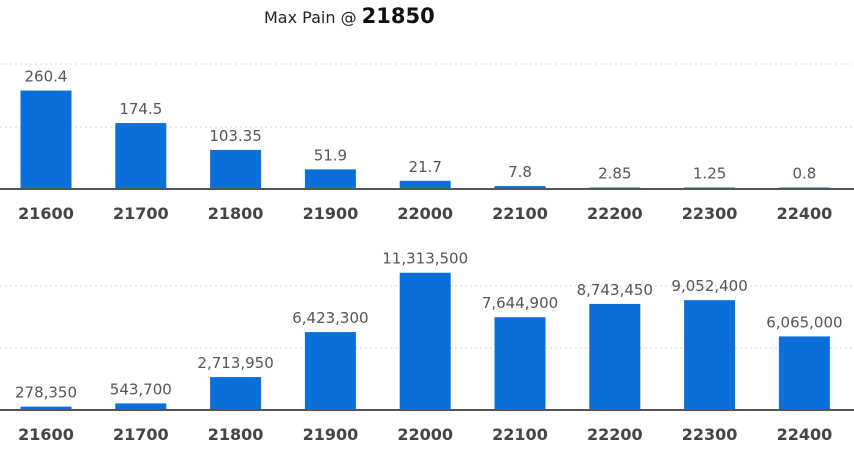 This screenshot has height=454, width=854. Describe the element at coordinates (520, 303) in the screenshot. I see `value-label-22100: 7,644,900` at that location.